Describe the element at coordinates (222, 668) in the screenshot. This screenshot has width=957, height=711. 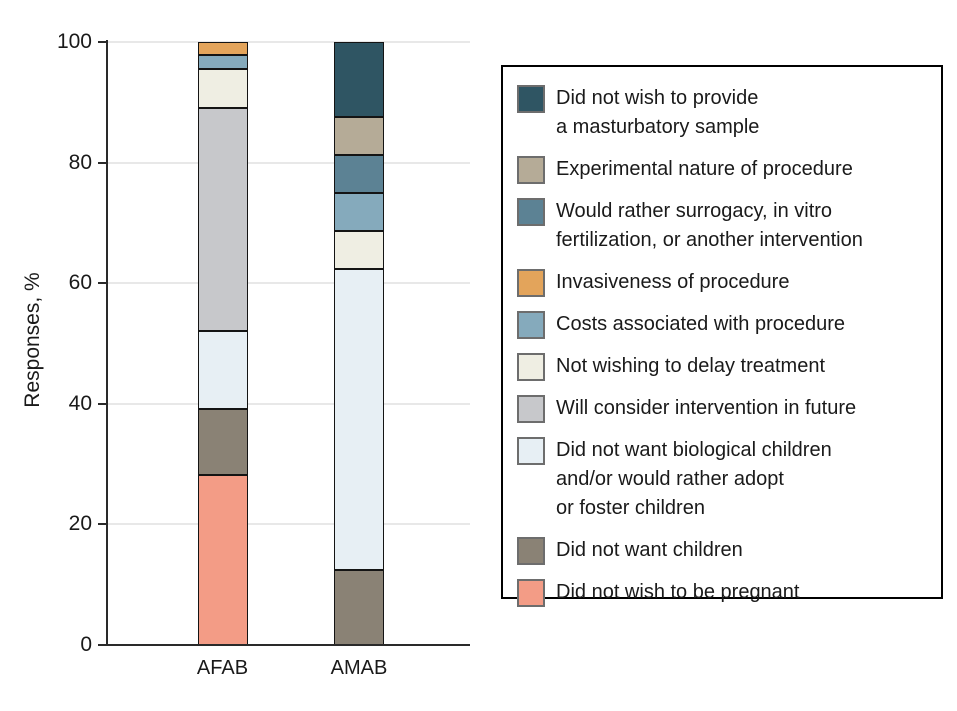
I see `x-axis-category-label: AFAB` at that location.